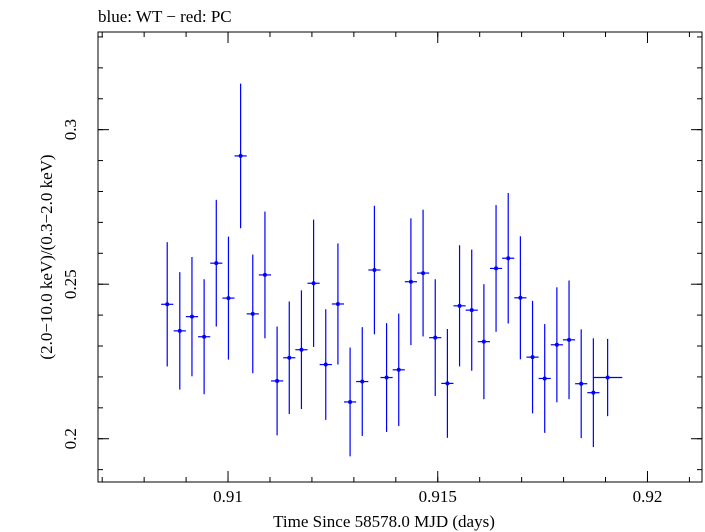 The image size is (705, 532). What do you see at coordinates (70, 438) in the screenshot?
I see `y-tick-label: 0.2` at bounding box center [70, 438].